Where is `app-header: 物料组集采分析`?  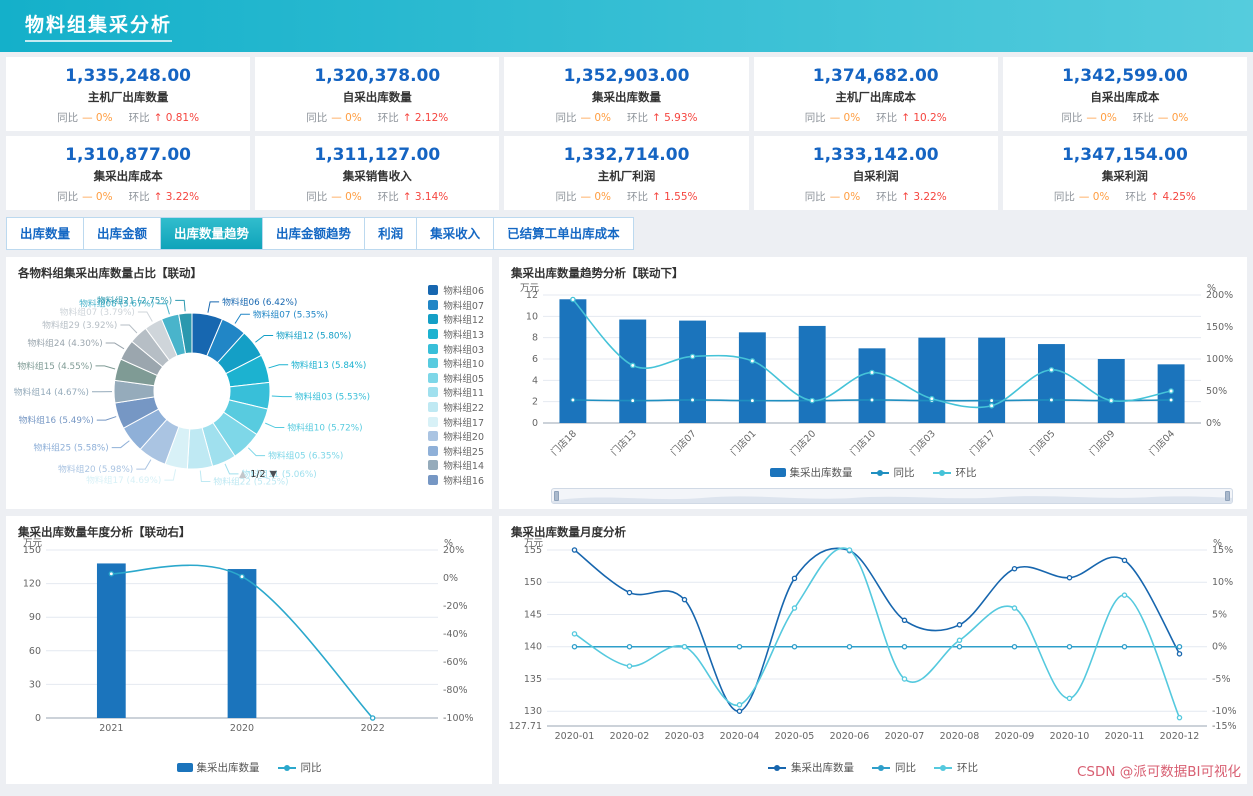 app-header: 物料组集采分析 is located at coordinates (626, 26).